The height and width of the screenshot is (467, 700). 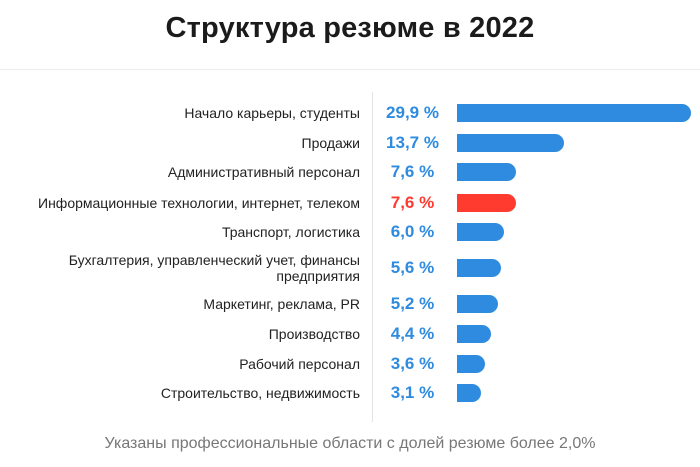 I want to click on category-label: Транспорт, логистика, so click(x=290, y=232).